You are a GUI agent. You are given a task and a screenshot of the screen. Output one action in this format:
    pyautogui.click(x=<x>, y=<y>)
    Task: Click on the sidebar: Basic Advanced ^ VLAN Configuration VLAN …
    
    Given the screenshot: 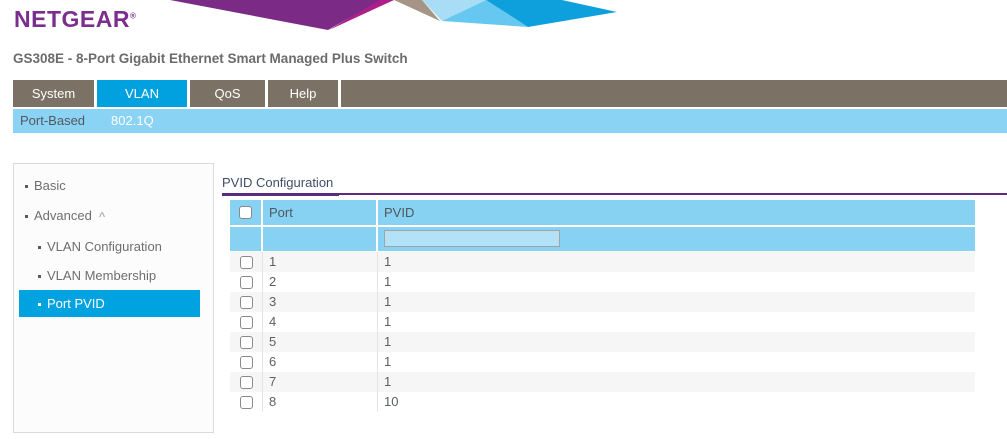 What is the action you would take?
    pyautogui.click(x=113, y=298)
    